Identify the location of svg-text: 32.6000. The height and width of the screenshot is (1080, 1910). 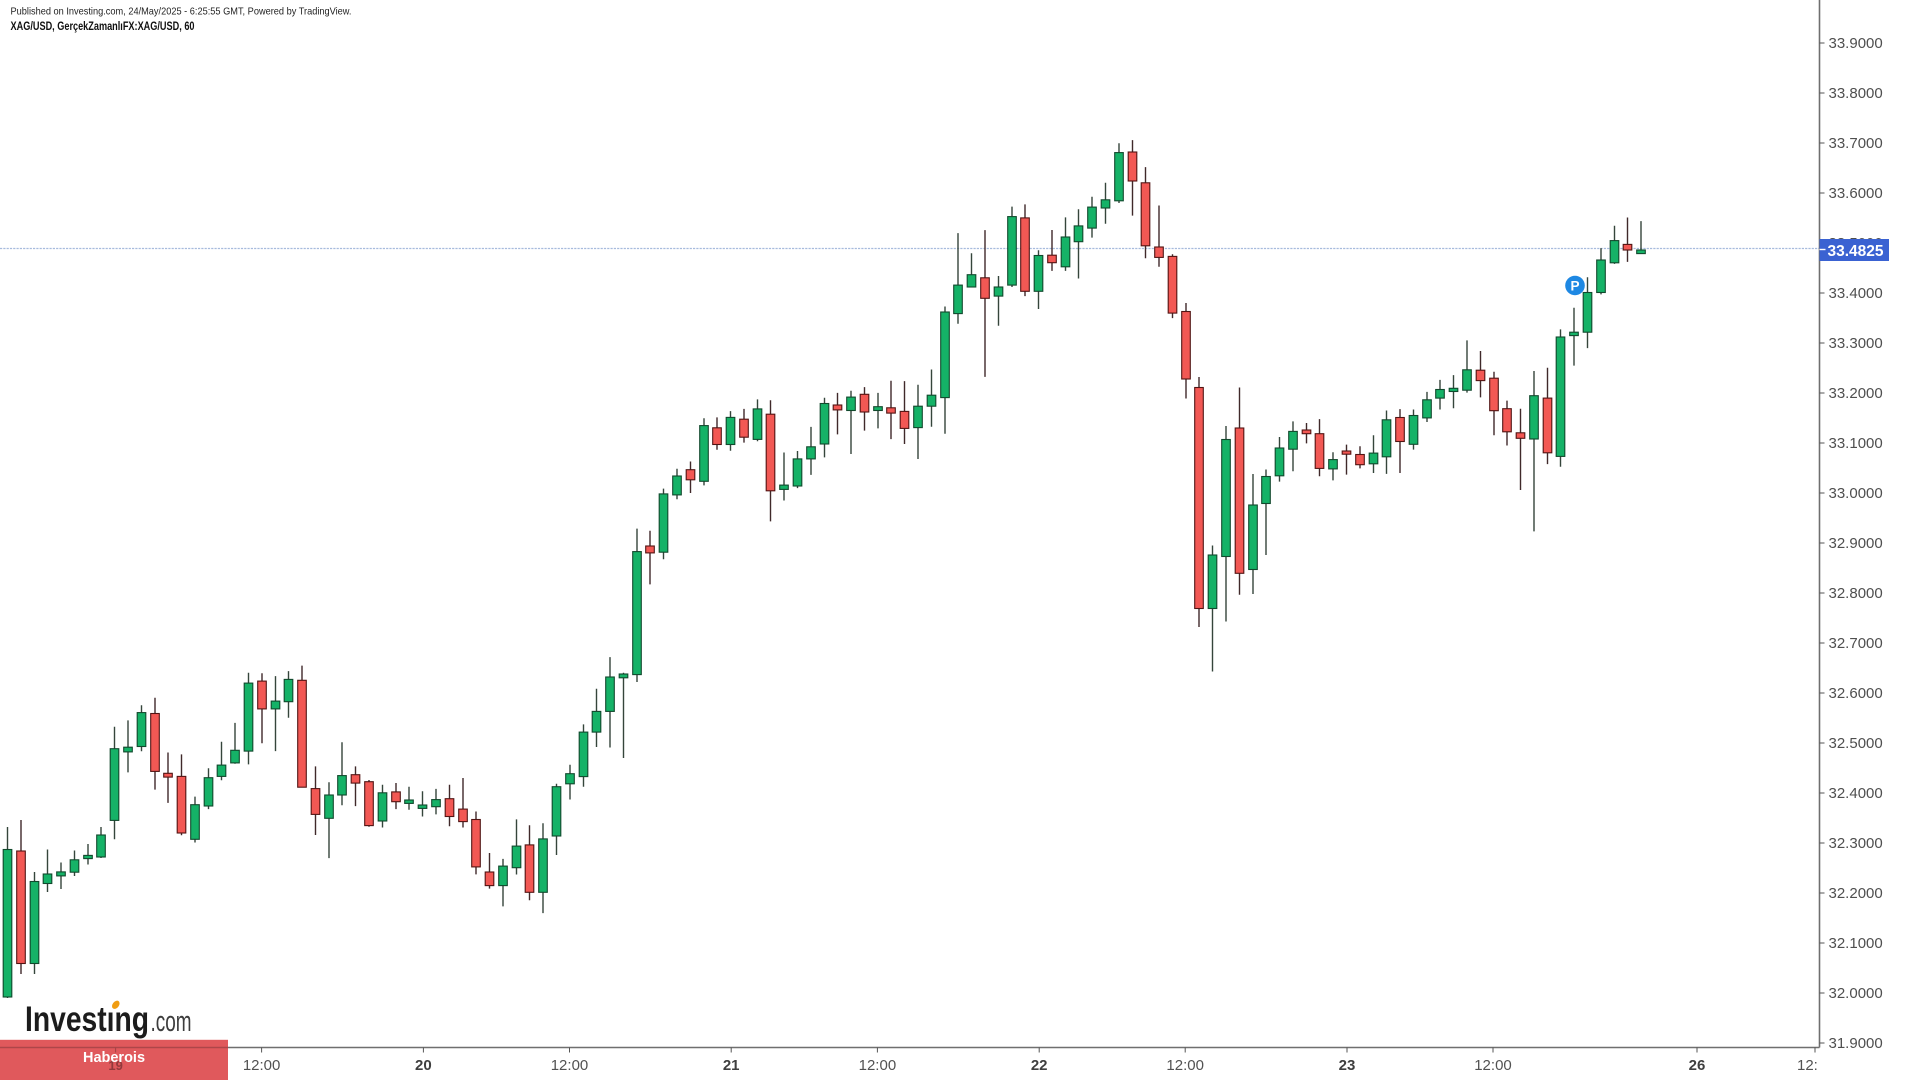
(1856, 693).